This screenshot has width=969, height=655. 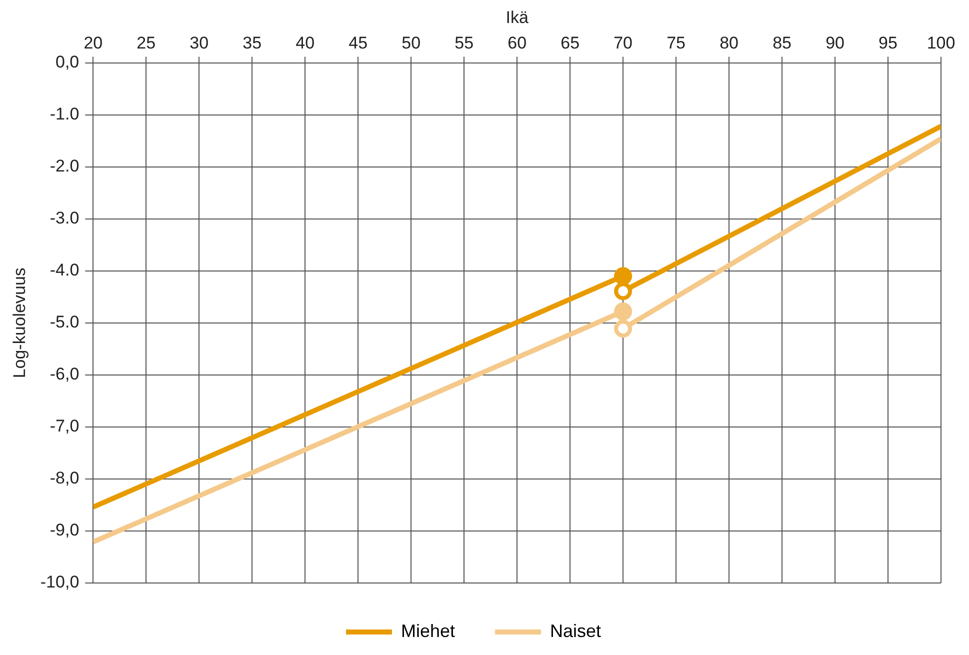 I want to click on y-tick-label: -3.0, so click(x=65, y=218).